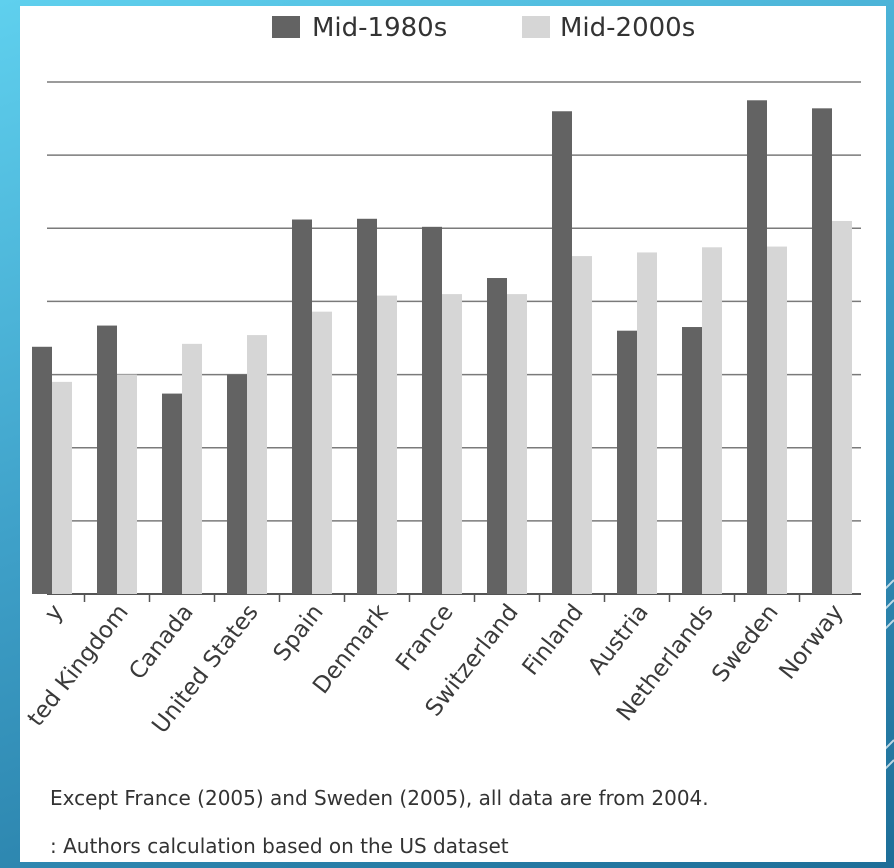 This screenshot has width=894, height=868. I want to click on category-label: Spain, so click(299, 633).